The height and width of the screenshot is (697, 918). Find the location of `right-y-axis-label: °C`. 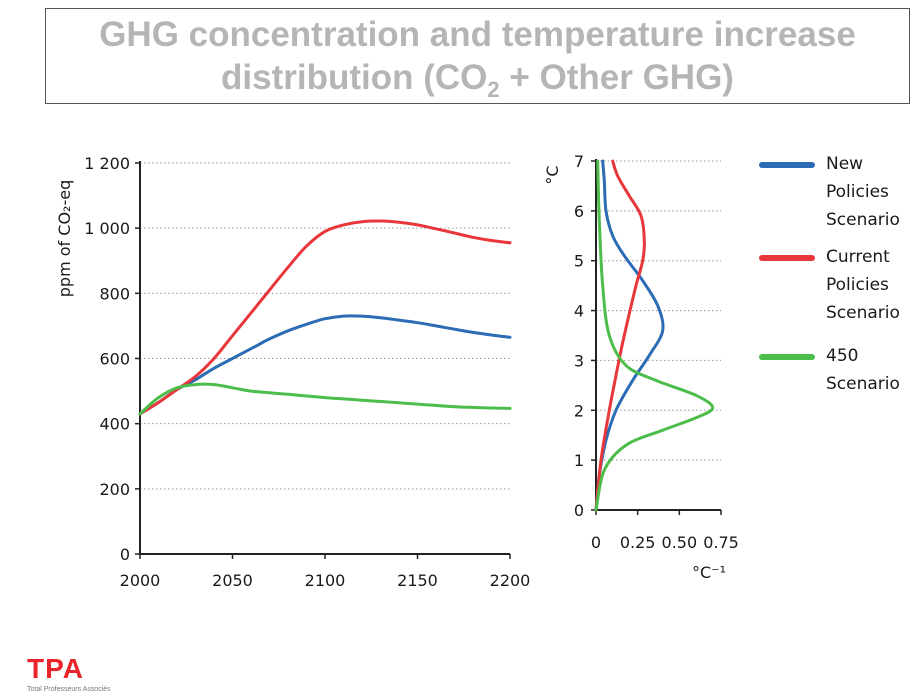

right-y-axis-label: °C is located at coordinates (552, 174).